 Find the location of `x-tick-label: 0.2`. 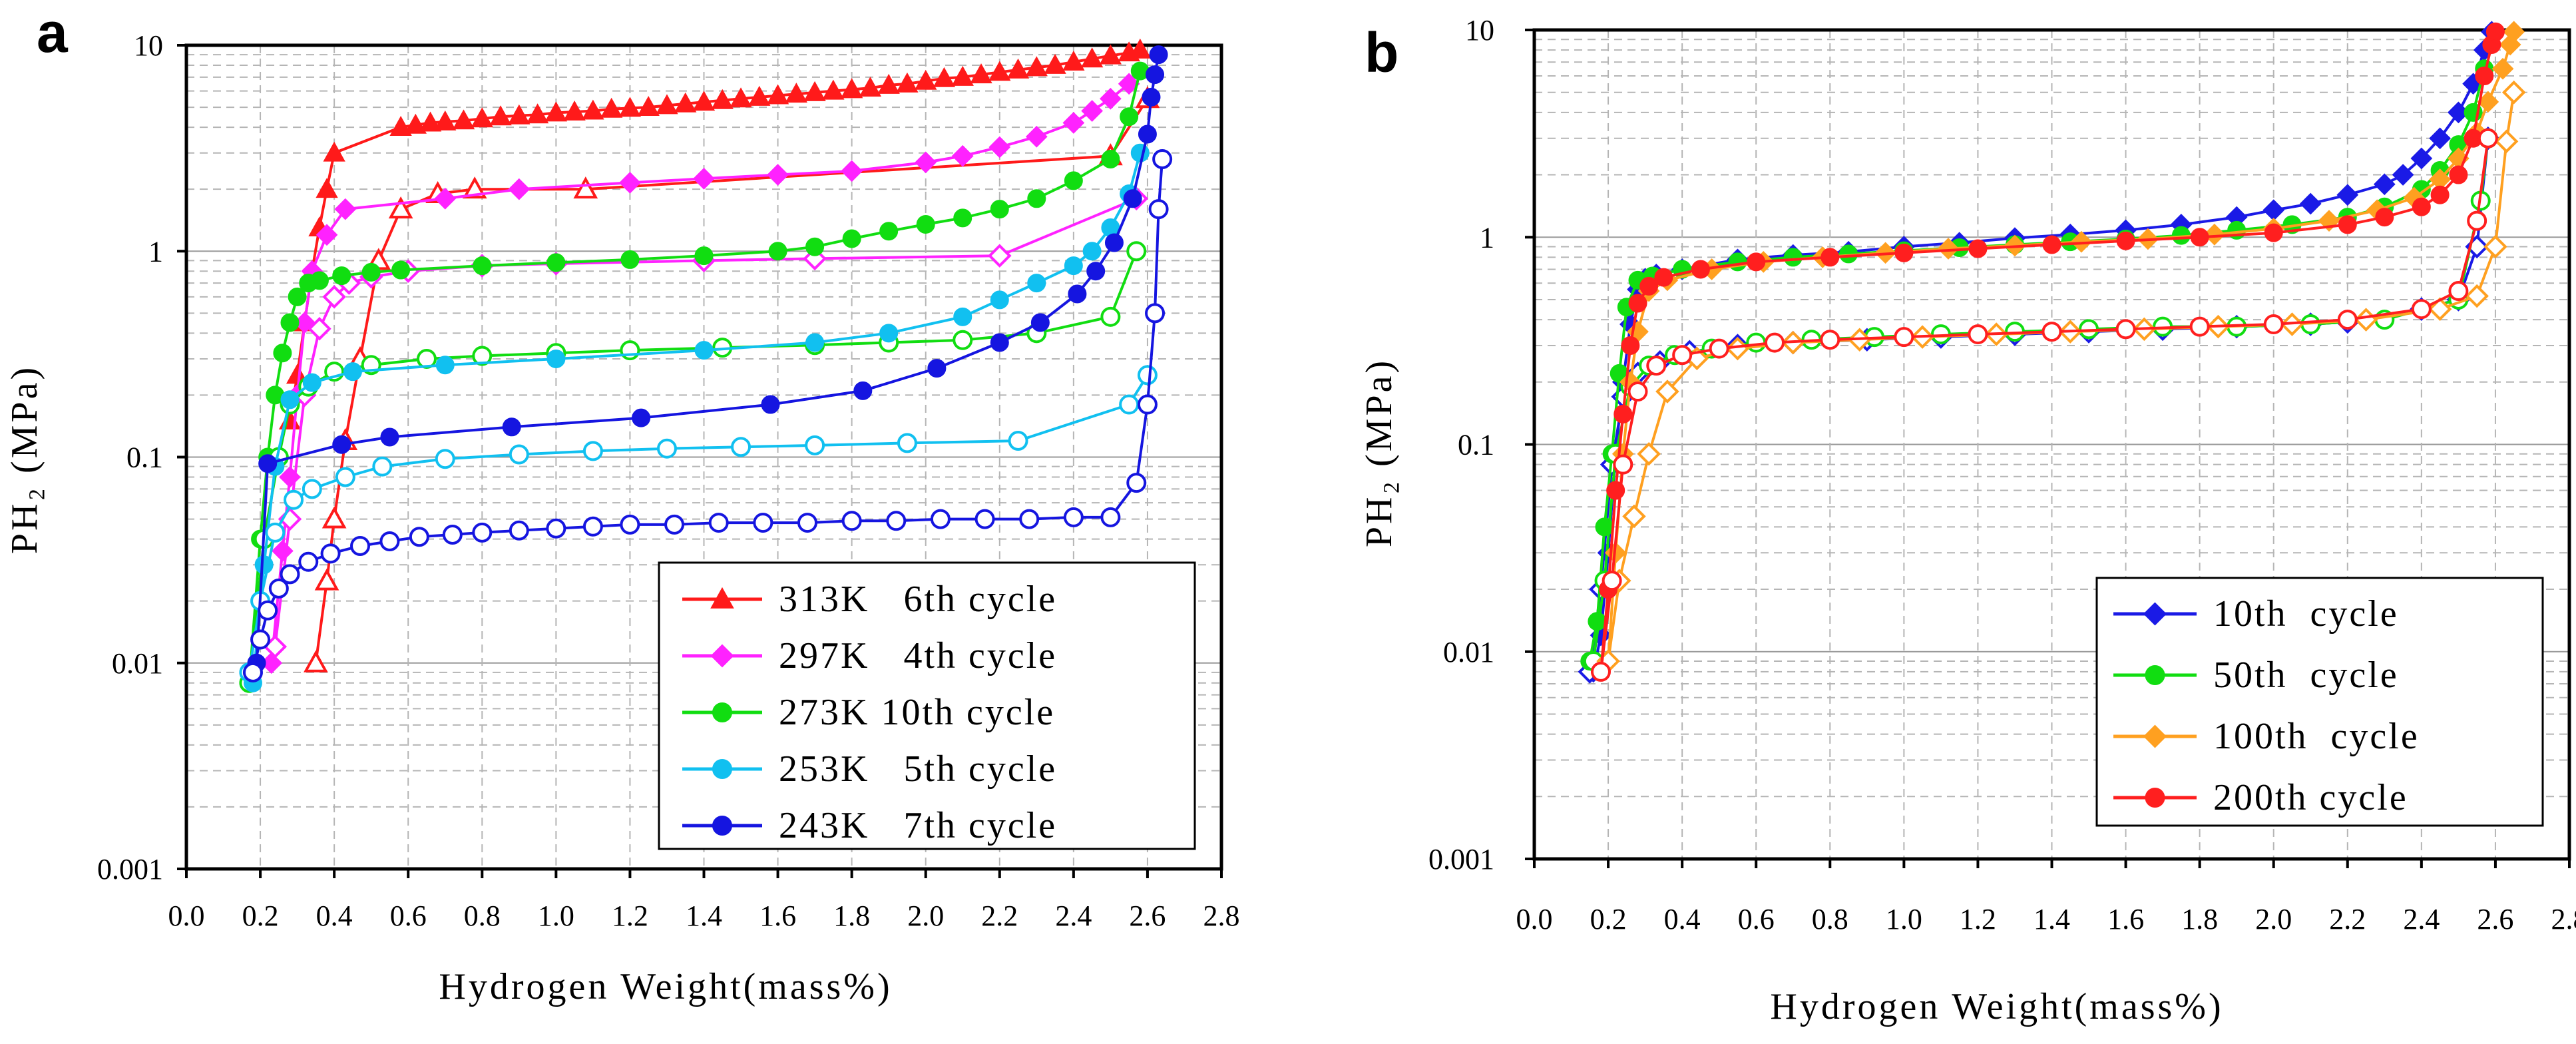

x-tick-label: 0.2 is located at coordinates (260, 916).